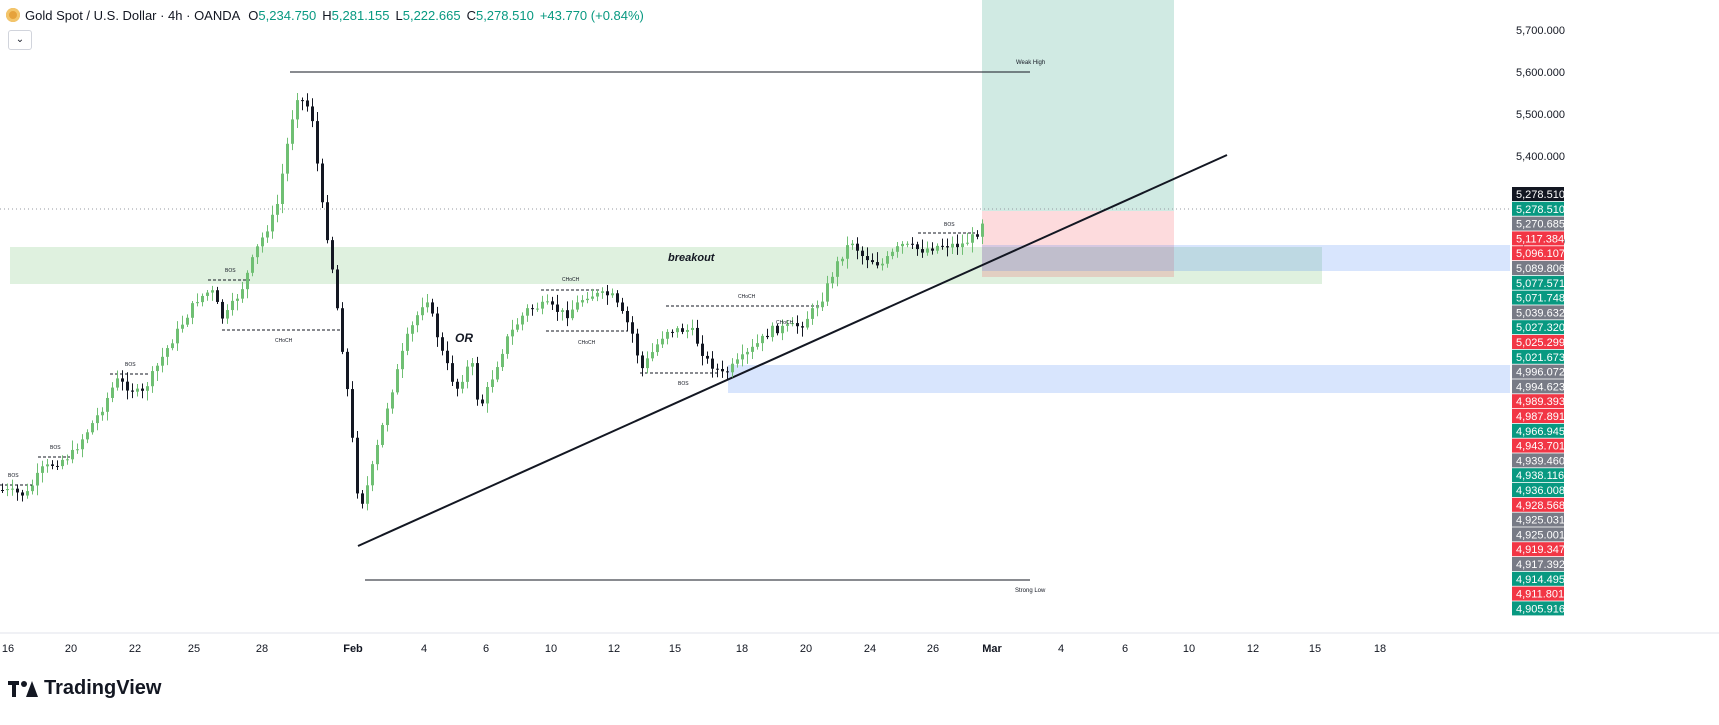 This screenshot has width=1719, height=725. Describe the element at coordinates (1540, 461) in the screenshot. I see `price-tag-label: 4,939.460` at that location.